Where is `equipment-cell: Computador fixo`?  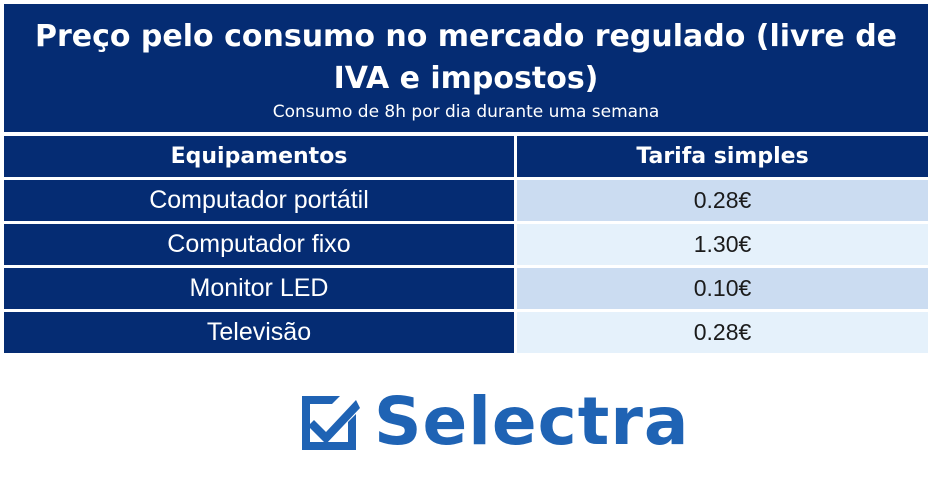
equipment-cell: Computador fixo is located at coordinates (259, 244).